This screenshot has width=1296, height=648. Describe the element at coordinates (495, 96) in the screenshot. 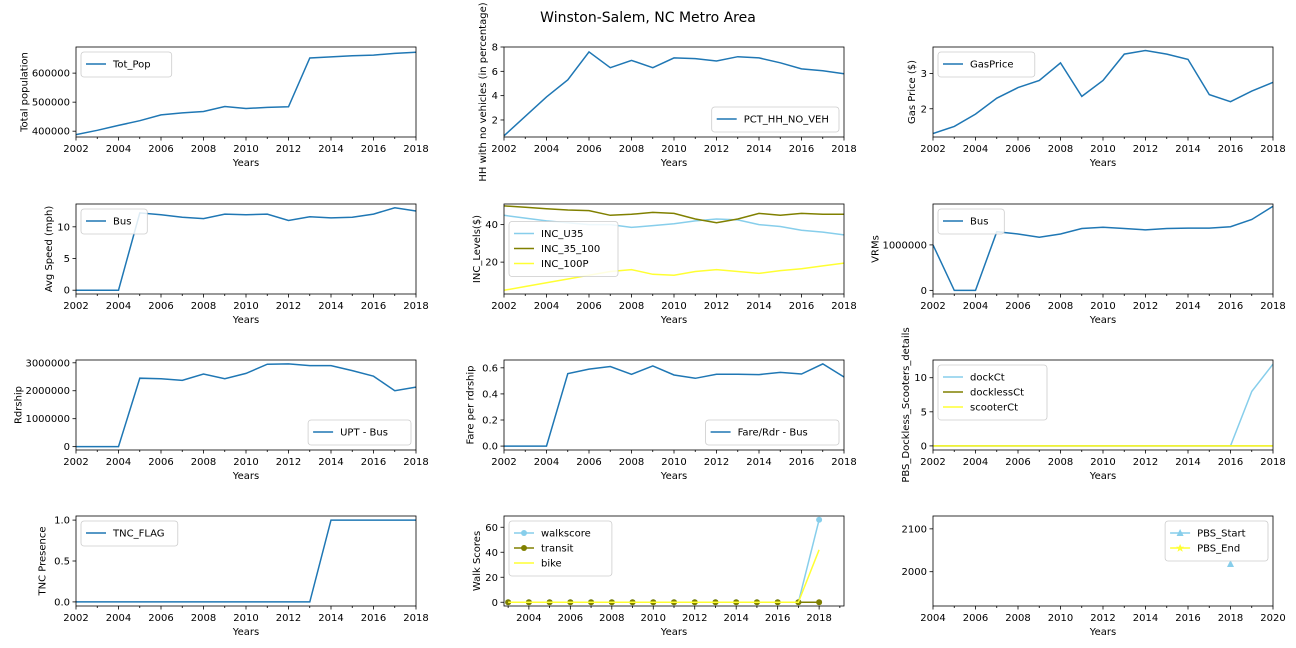

I see `y-tick-label: 4` at that location.